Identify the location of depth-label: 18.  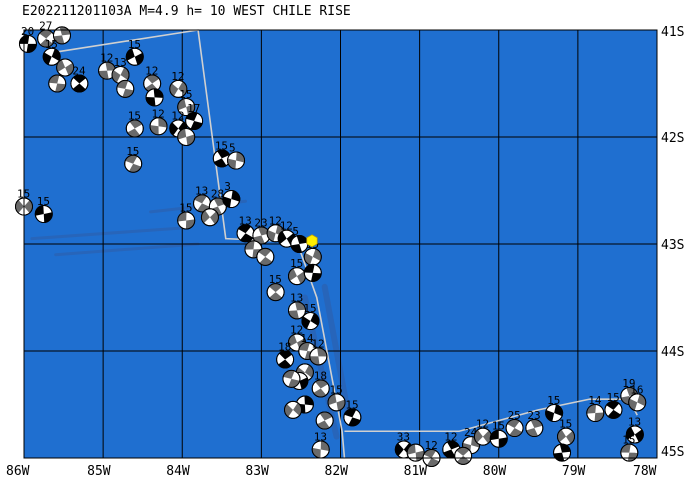
(284, 347).